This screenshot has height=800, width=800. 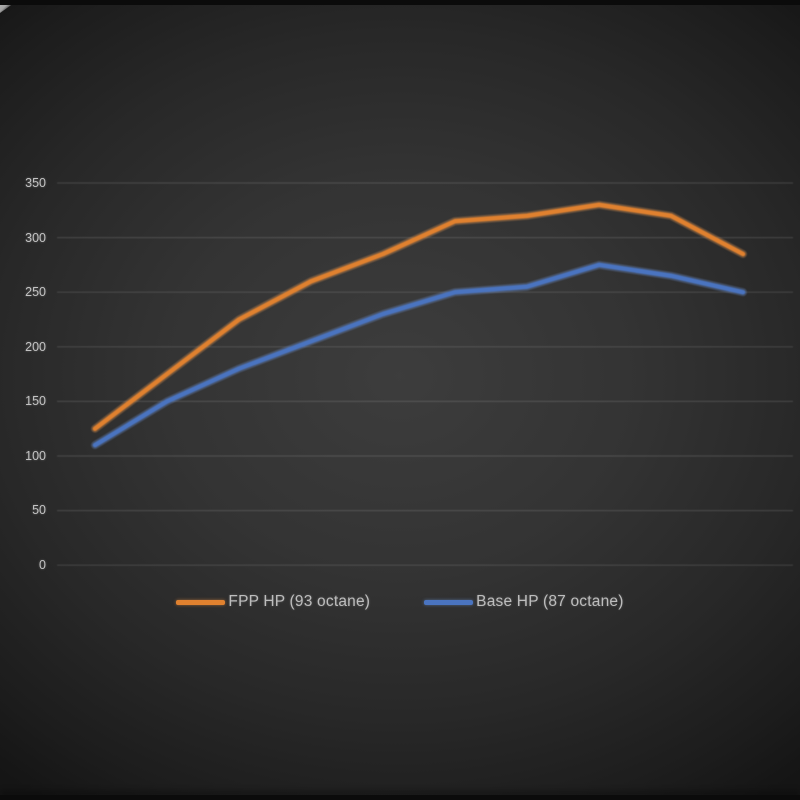 I want to click on y-axis-tick-label: 200, so click(x=35, y=347).